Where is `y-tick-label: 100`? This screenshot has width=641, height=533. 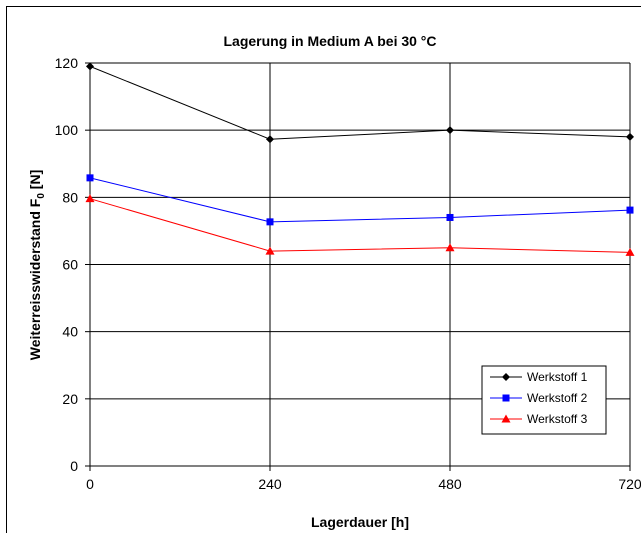 y-tick-label: 100 is located at coordinates (67, 130).